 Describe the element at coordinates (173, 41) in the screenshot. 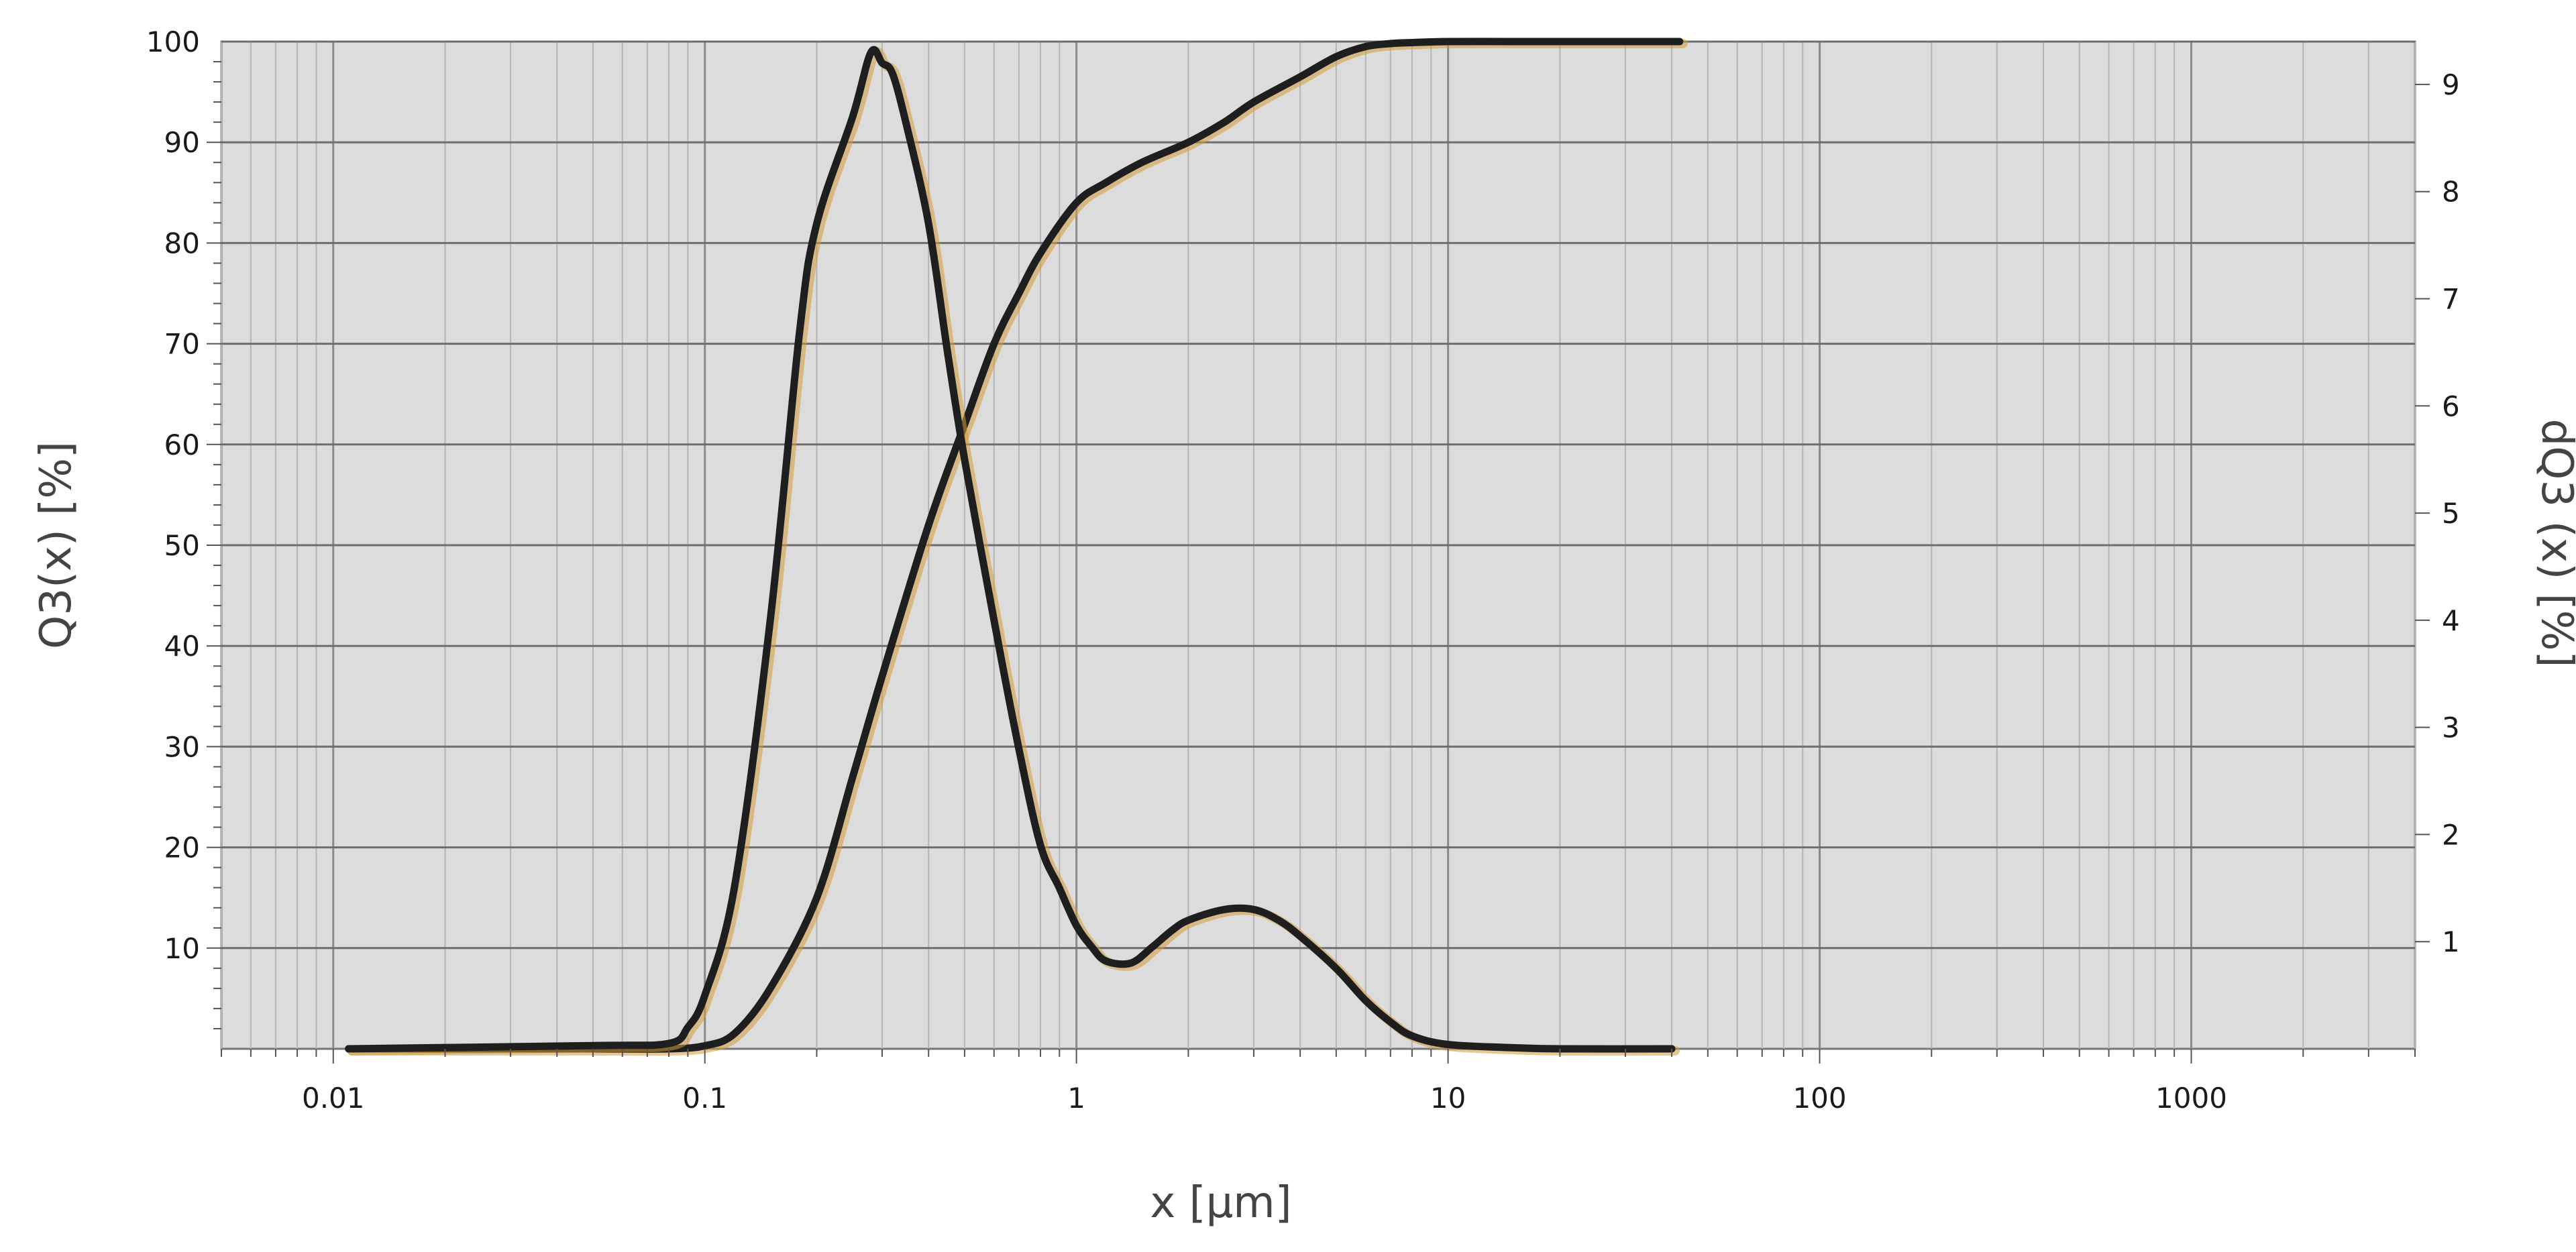

I see `y-tick-label: 100` at that location.